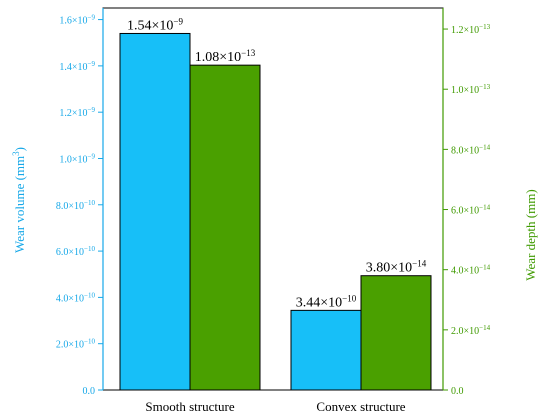 This screenshot has height=420, width=550. What do you see at coordinates (77, 20) in the screenshot?
I see `left-tick-label: 1.6×10⁻⁹` at bounding box center [77, 20].